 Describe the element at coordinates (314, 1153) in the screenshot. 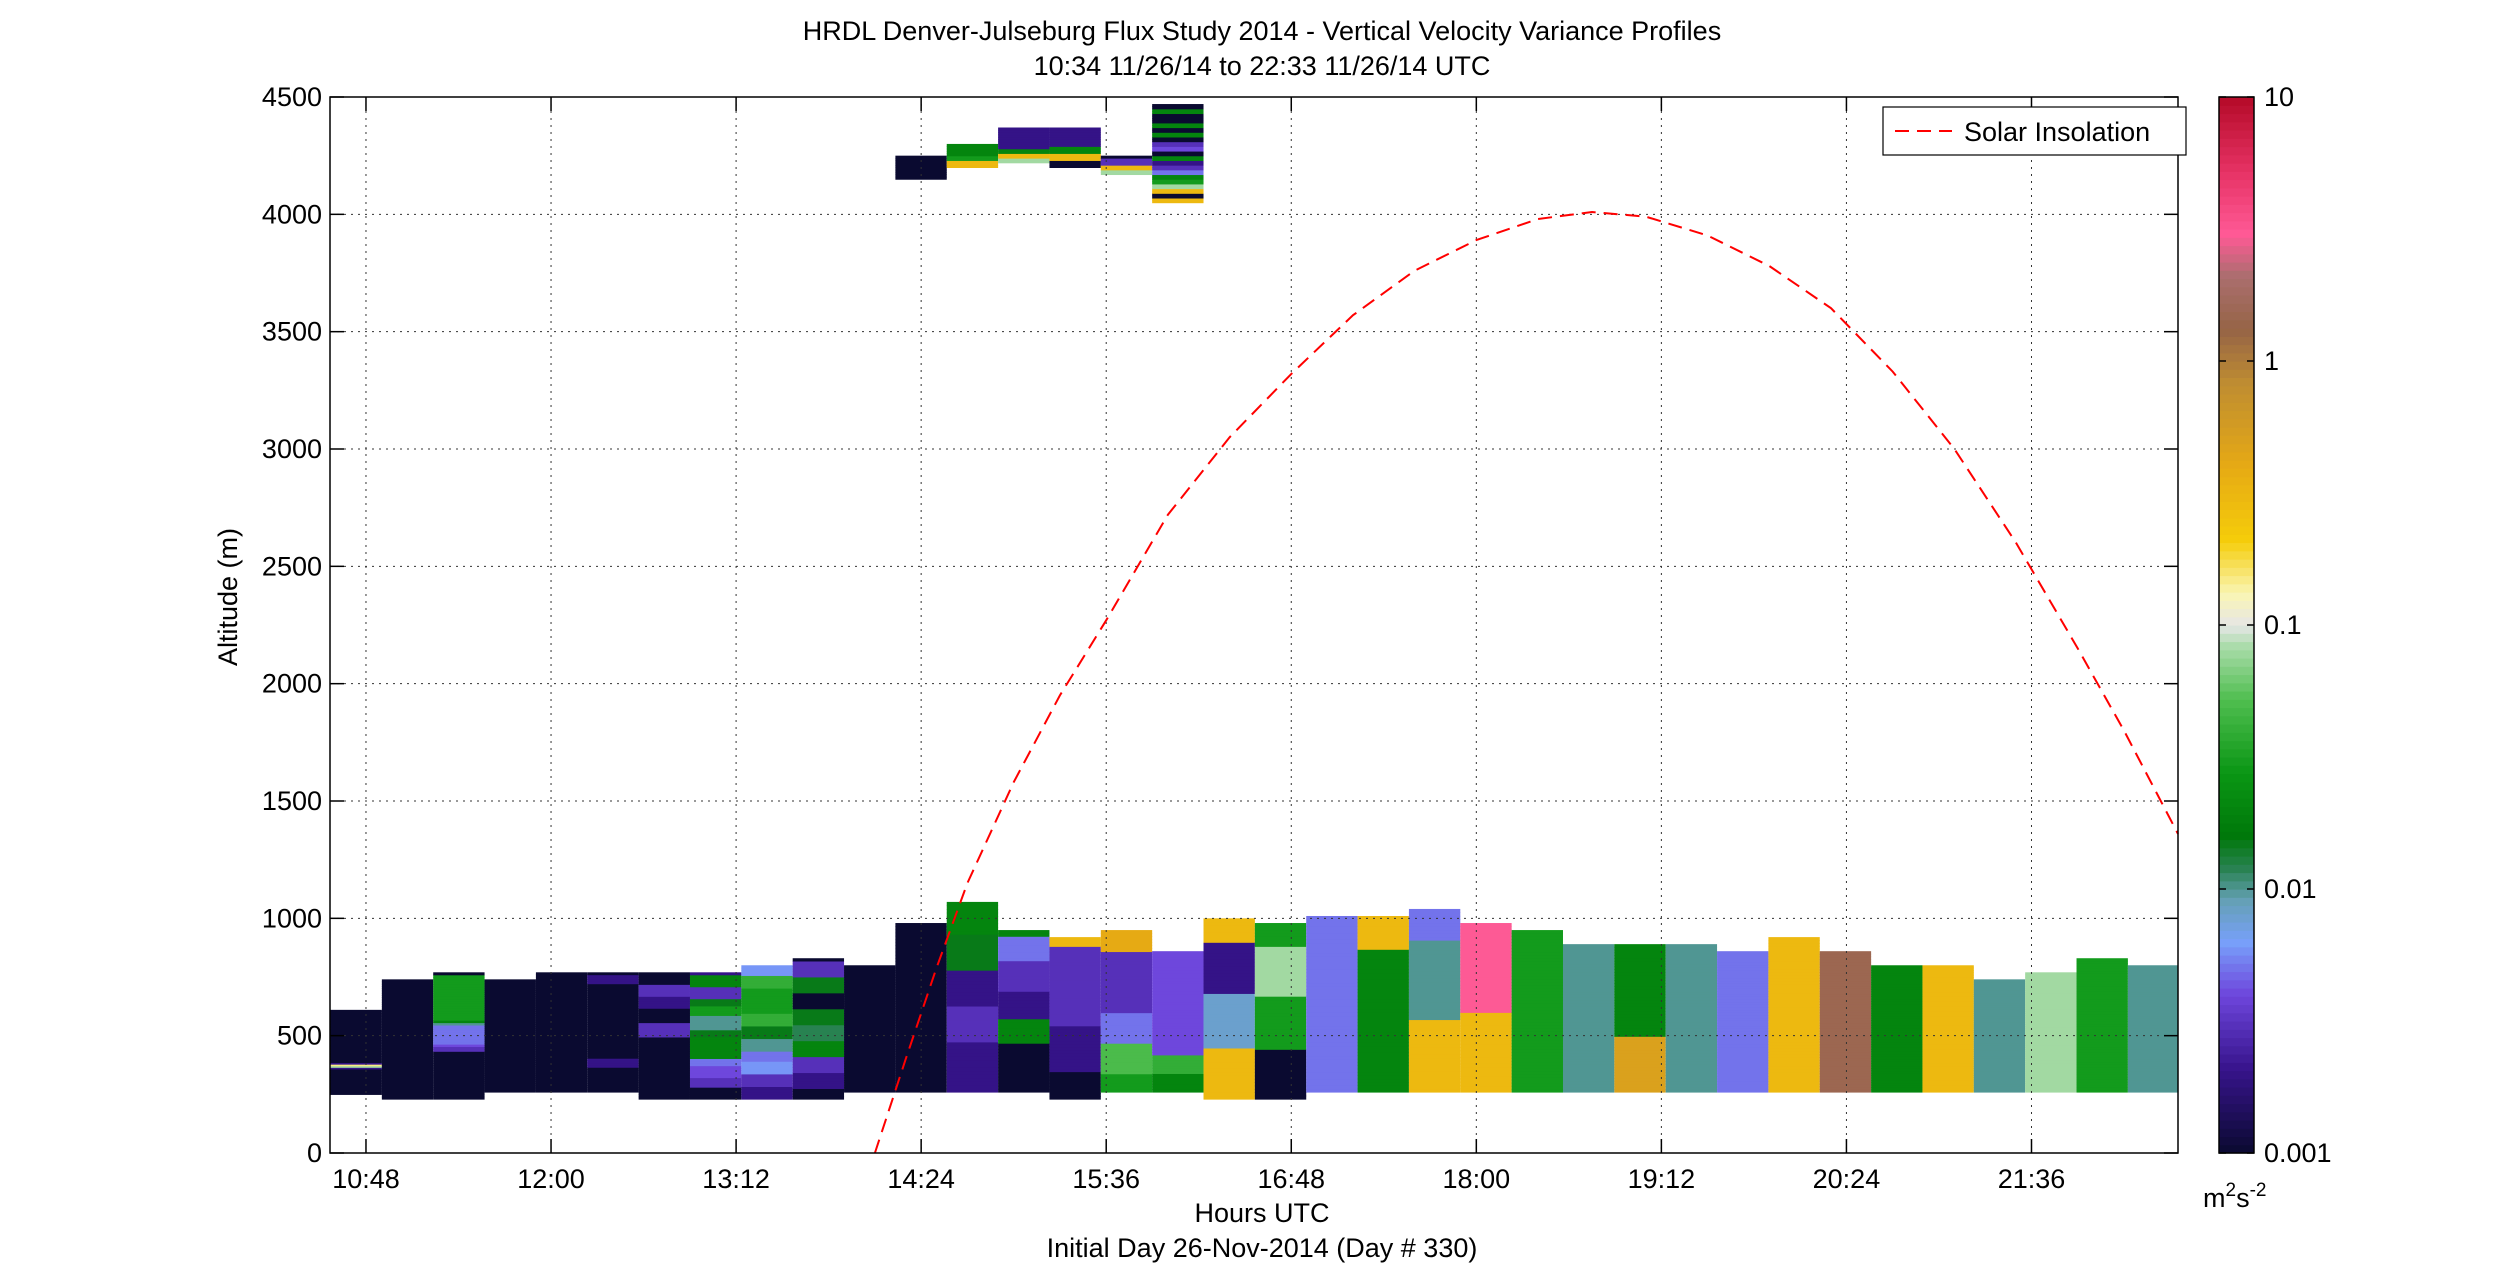

I see `y-tick-label: 0` at that location.